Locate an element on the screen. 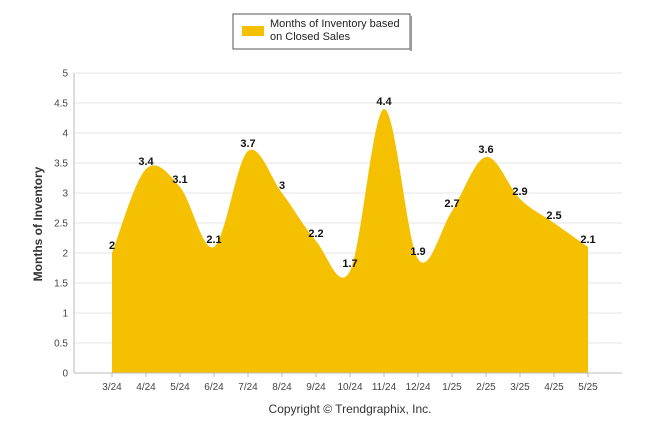  legend-label-line2: on Closed Sales is located at coordinates (310, 37).